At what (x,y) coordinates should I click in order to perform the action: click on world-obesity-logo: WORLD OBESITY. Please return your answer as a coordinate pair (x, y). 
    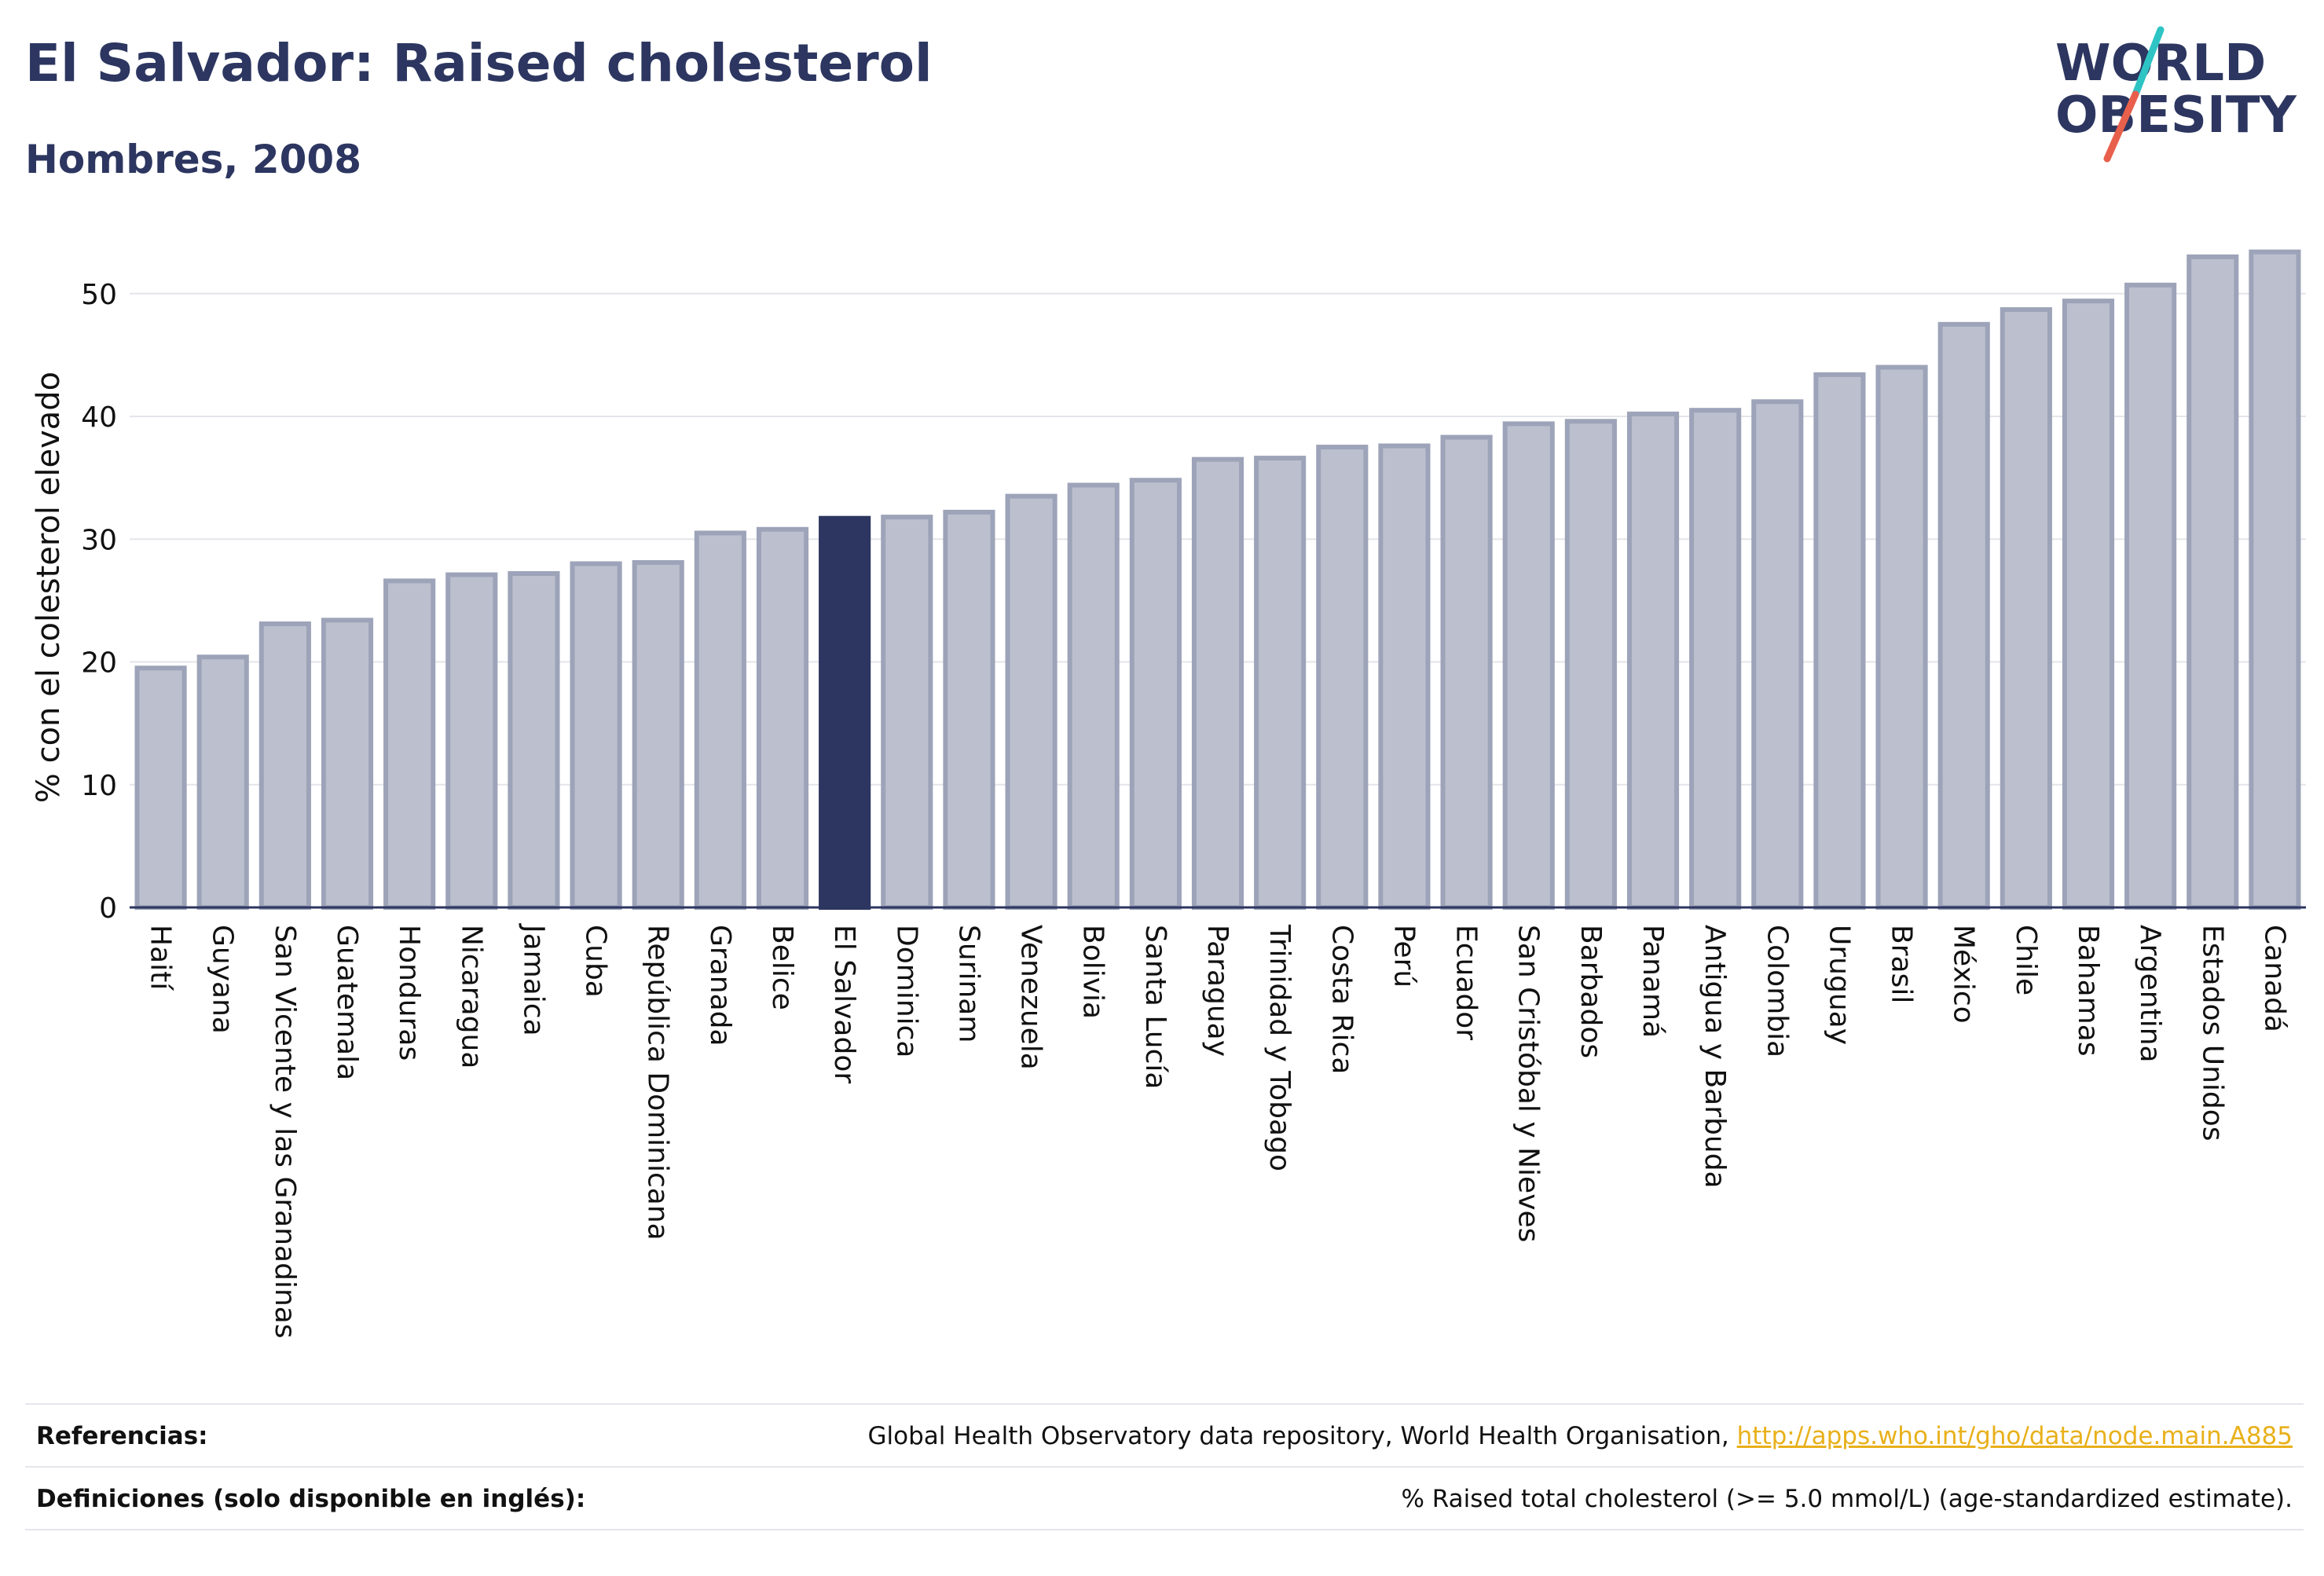
    Looking at the image, I should click on (2176, 94).